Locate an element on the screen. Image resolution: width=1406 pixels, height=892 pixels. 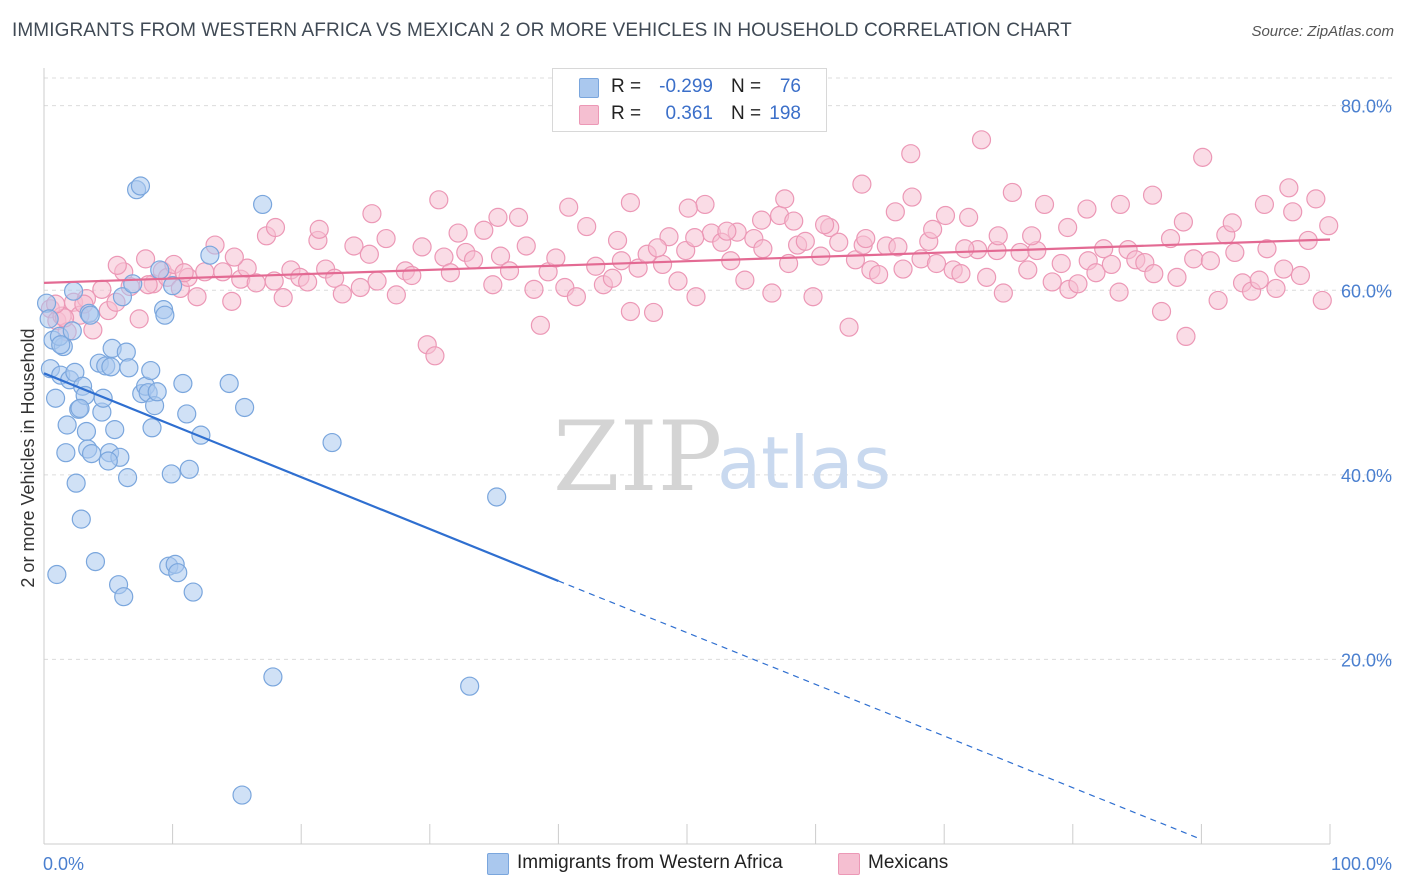
trend-line-western-africa is located at coordinates (301, 477).